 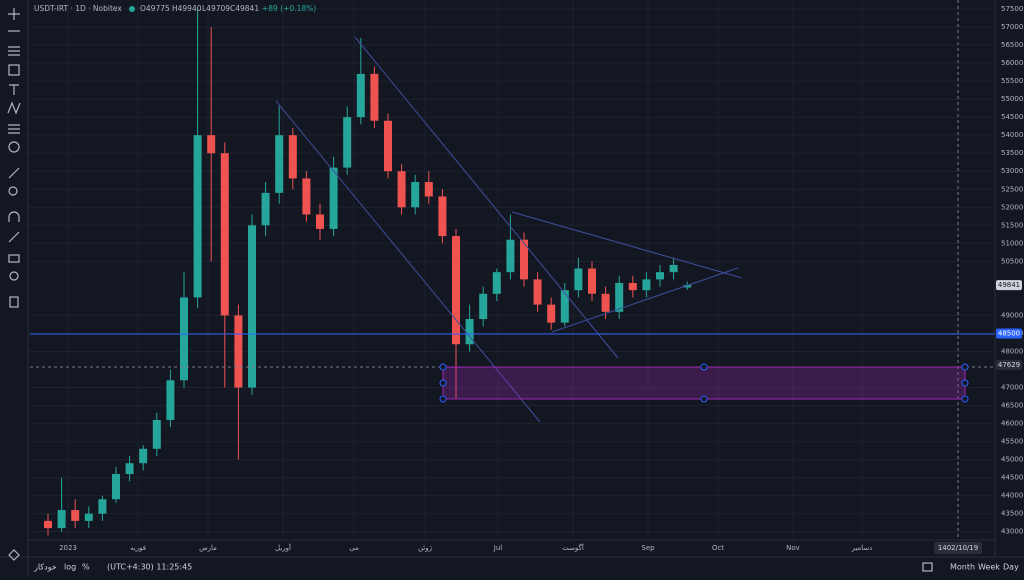 I want to click on y-tick-label: 53000, so click(x=1012, y=171).